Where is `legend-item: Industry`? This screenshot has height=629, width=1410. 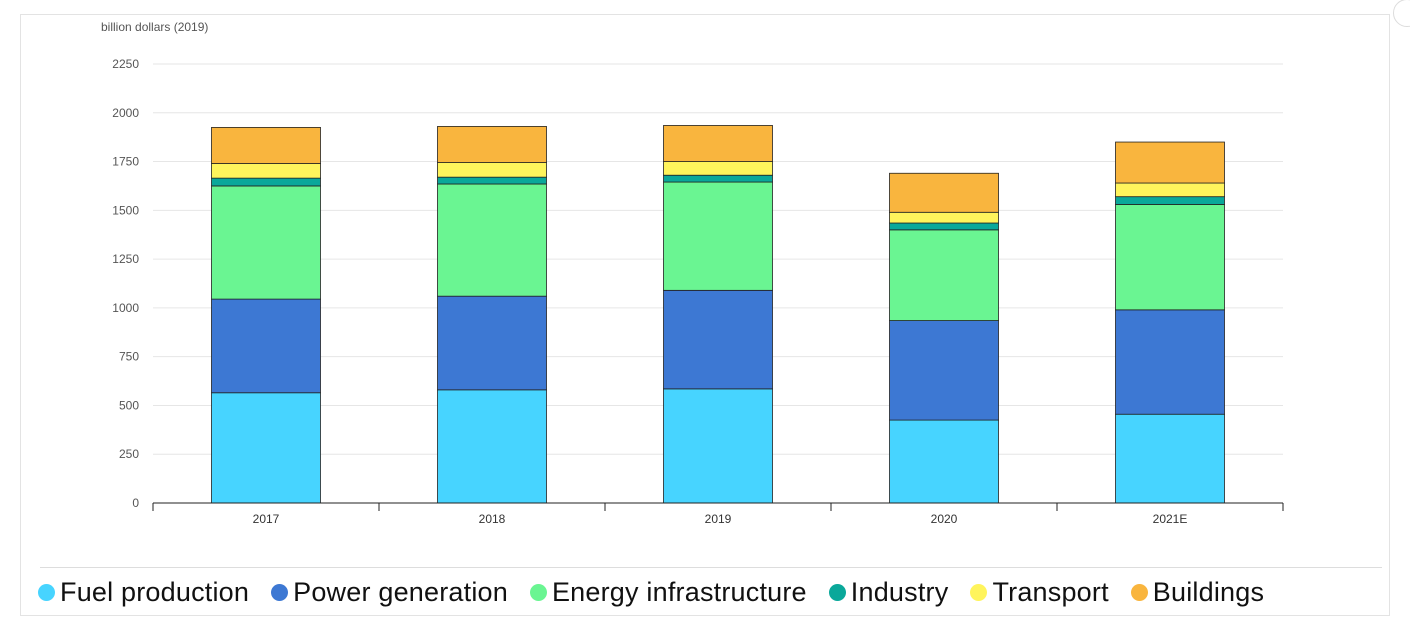 legend-item: Industry is located at coordinates (888, 592).